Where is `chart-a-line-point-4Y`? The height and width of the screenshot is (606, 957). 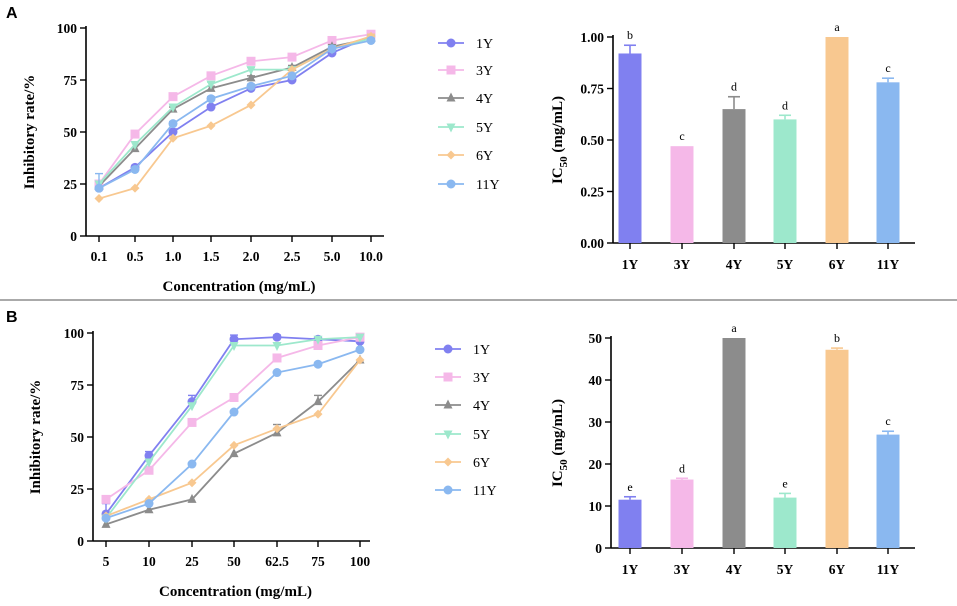
chart-a-line-point-4Y is located at coordinates (251, 77).